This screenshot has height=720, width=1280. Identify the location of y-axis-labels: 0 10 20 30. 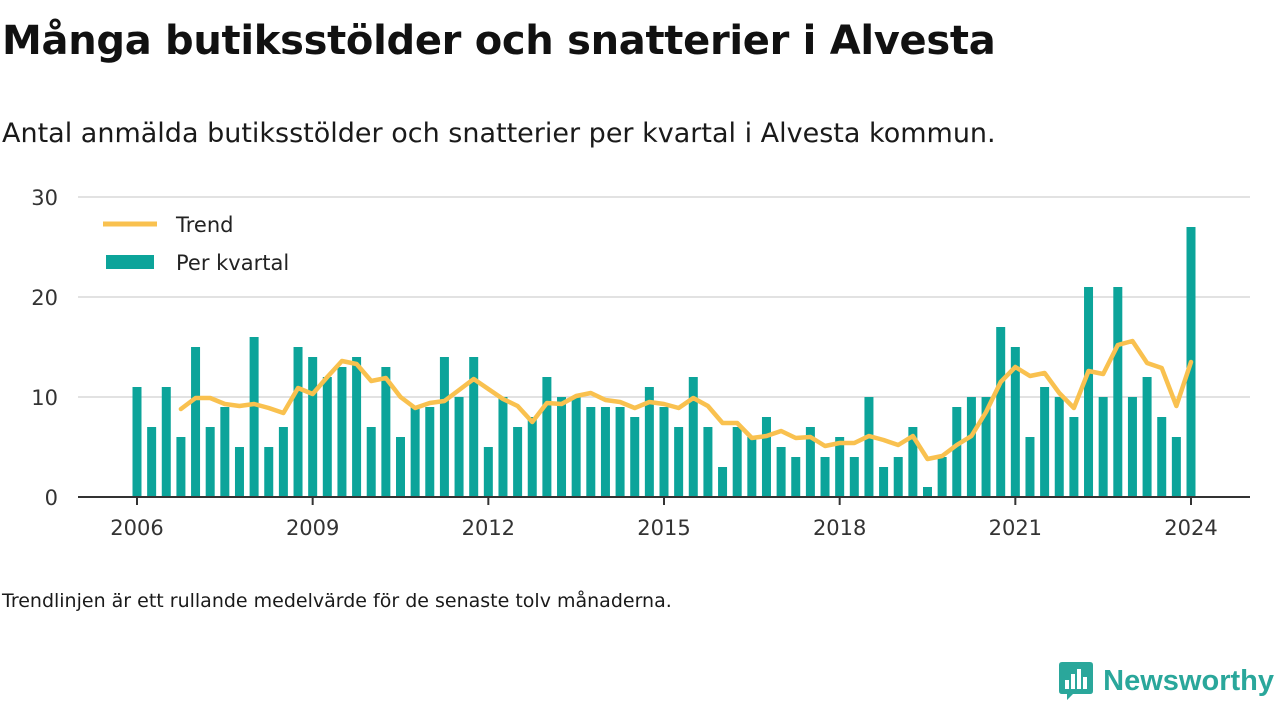
(44, 348).